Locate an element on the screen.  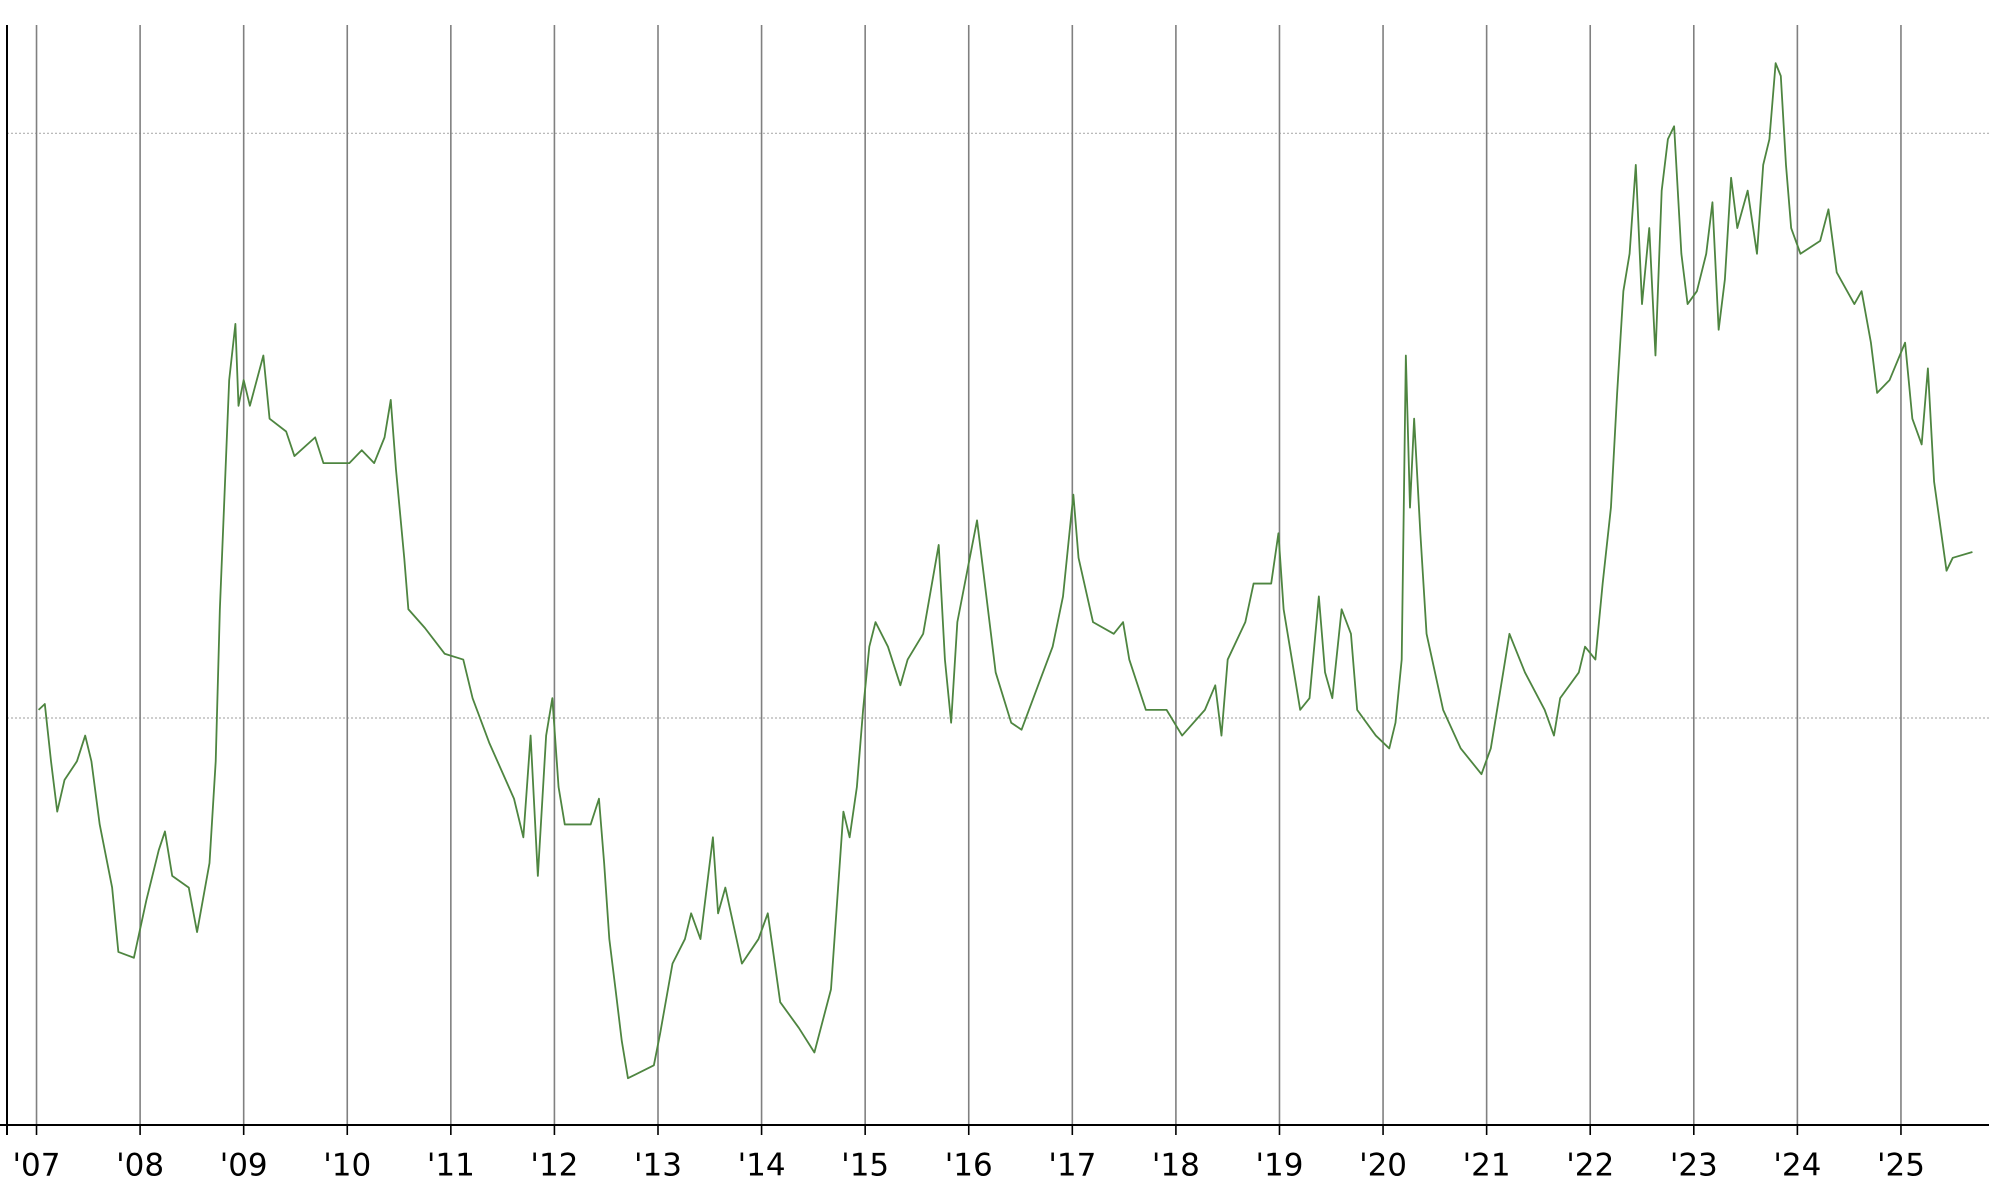
x-tick-label: '12 is located at coordinates (554, 1166).